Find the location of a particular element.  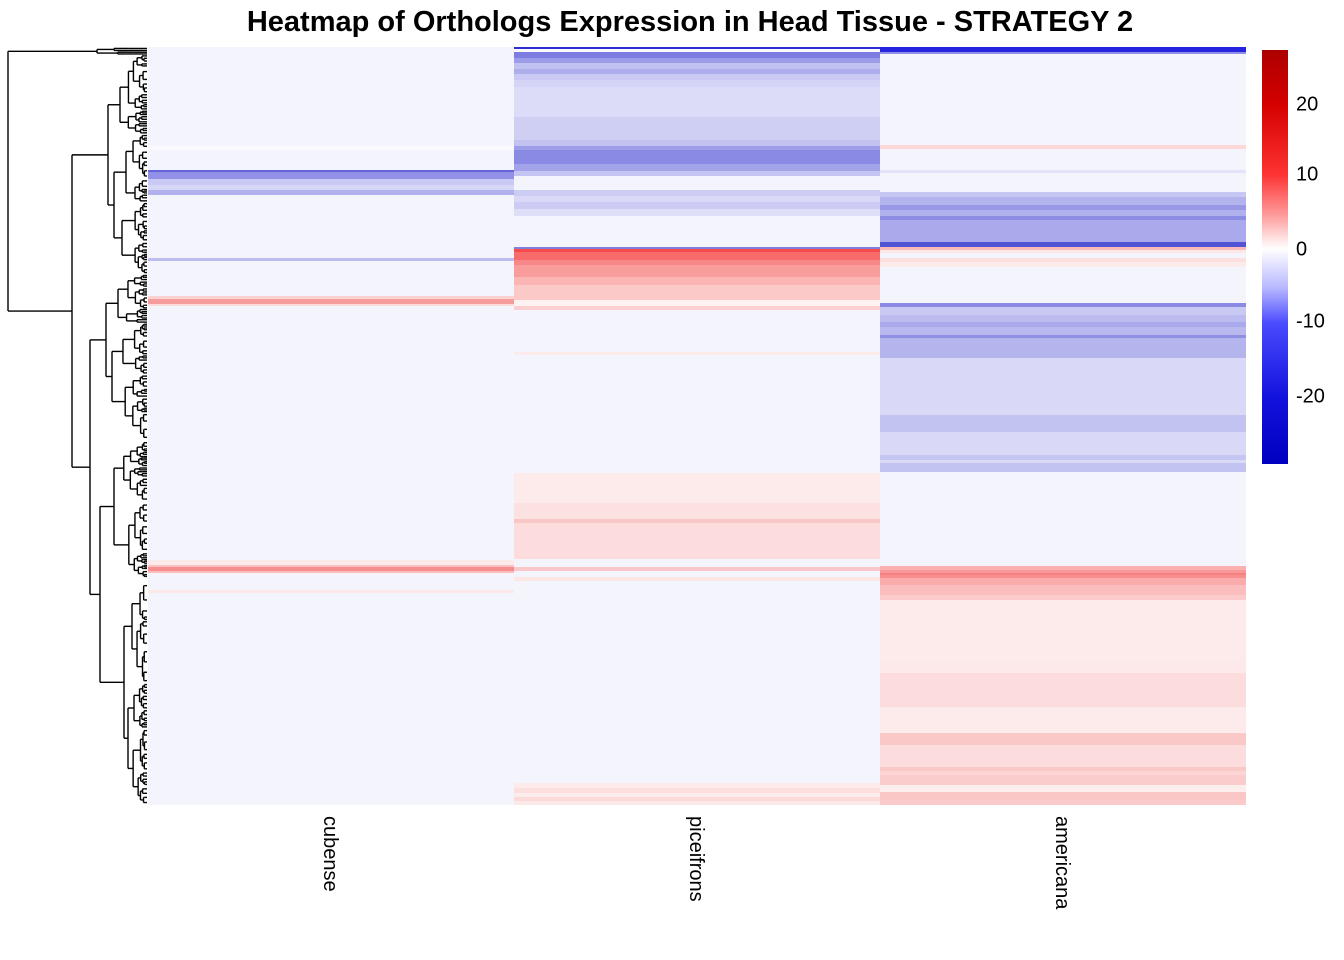

column-label-americana: americana is located at coordinates (1062, 863).